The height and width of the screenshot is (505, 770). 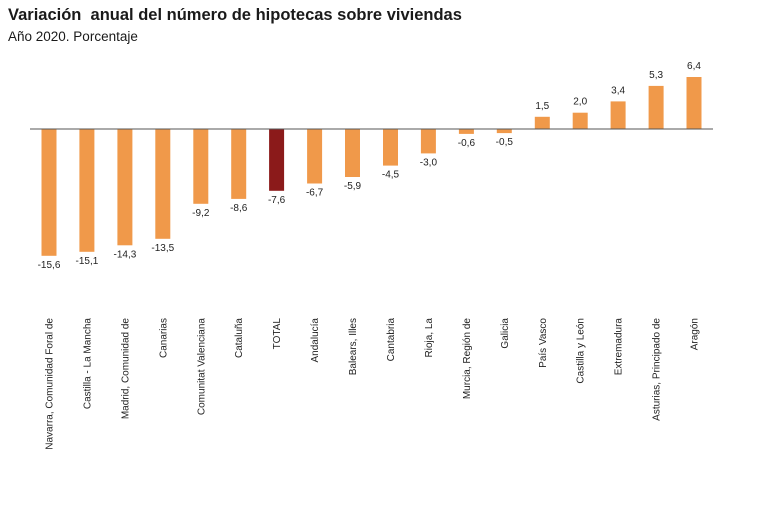 I want to click on bar-value-label: -14,3, so click(x=125, y=254).